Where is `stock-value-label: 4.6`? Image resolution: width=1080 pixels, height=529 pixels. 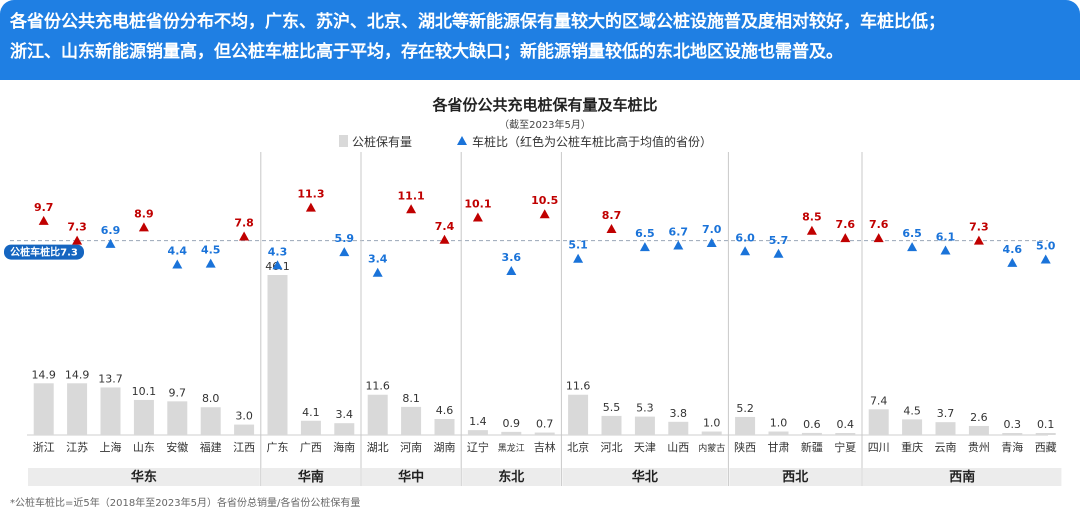 stock-value-label: 4.6 is located at coordinates (445, 410).